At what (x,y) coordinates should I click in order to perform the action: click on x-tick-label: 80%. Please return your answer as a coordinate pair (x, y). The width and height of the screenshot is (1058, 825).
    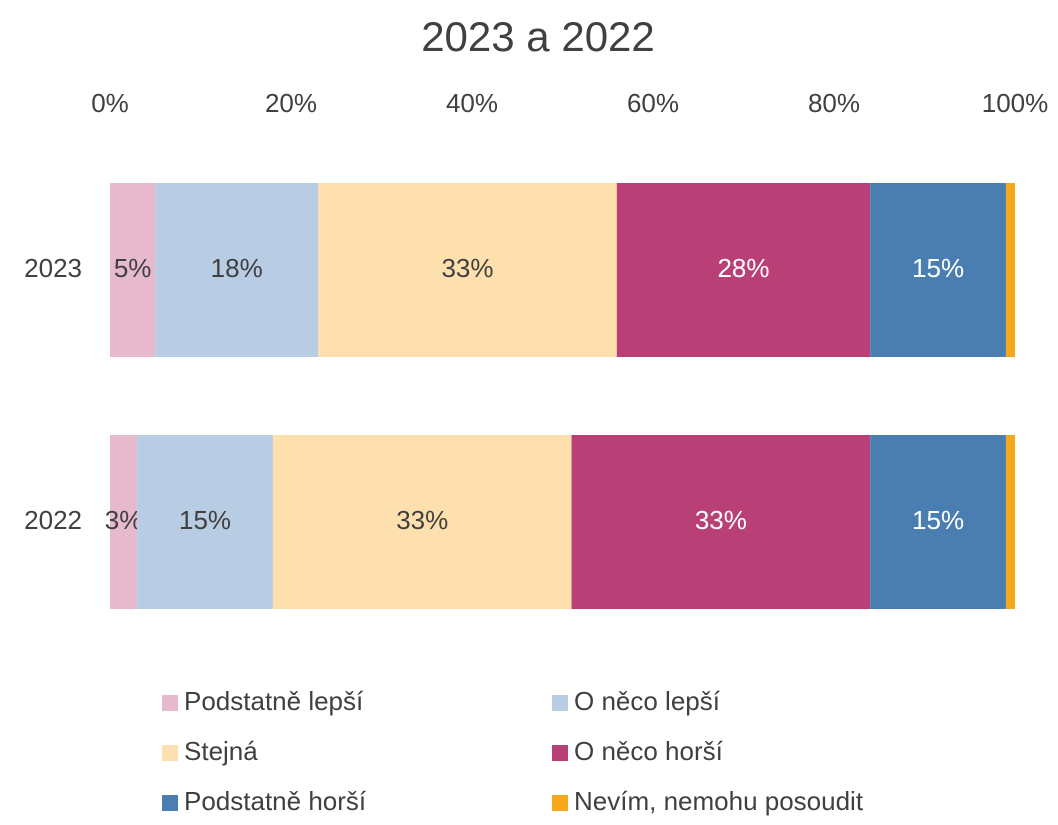
    Looking at the image, I should click on (834, 103).